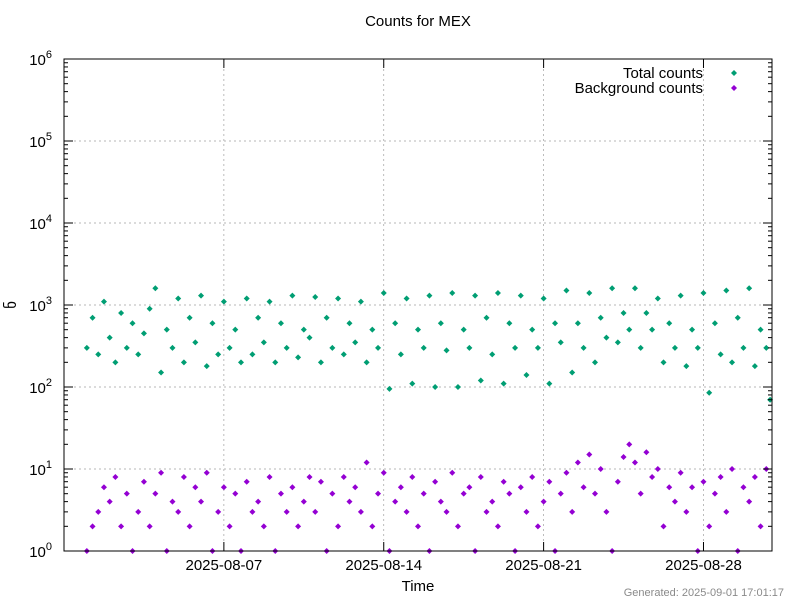 Image resolution: width=800 pixels, height=600 pixels. Describe the element at coordinates (40, 59) in the screenshot. I see `y-tick-label: 10⁶` at that location.